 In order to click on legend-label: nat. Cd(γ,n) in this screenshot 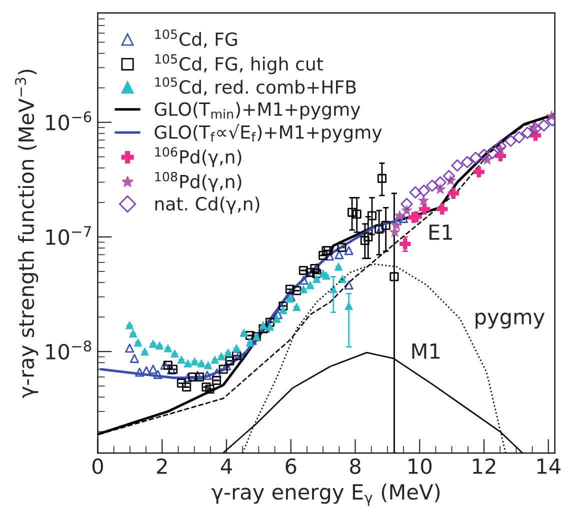, I will do `click(207, 205)`.